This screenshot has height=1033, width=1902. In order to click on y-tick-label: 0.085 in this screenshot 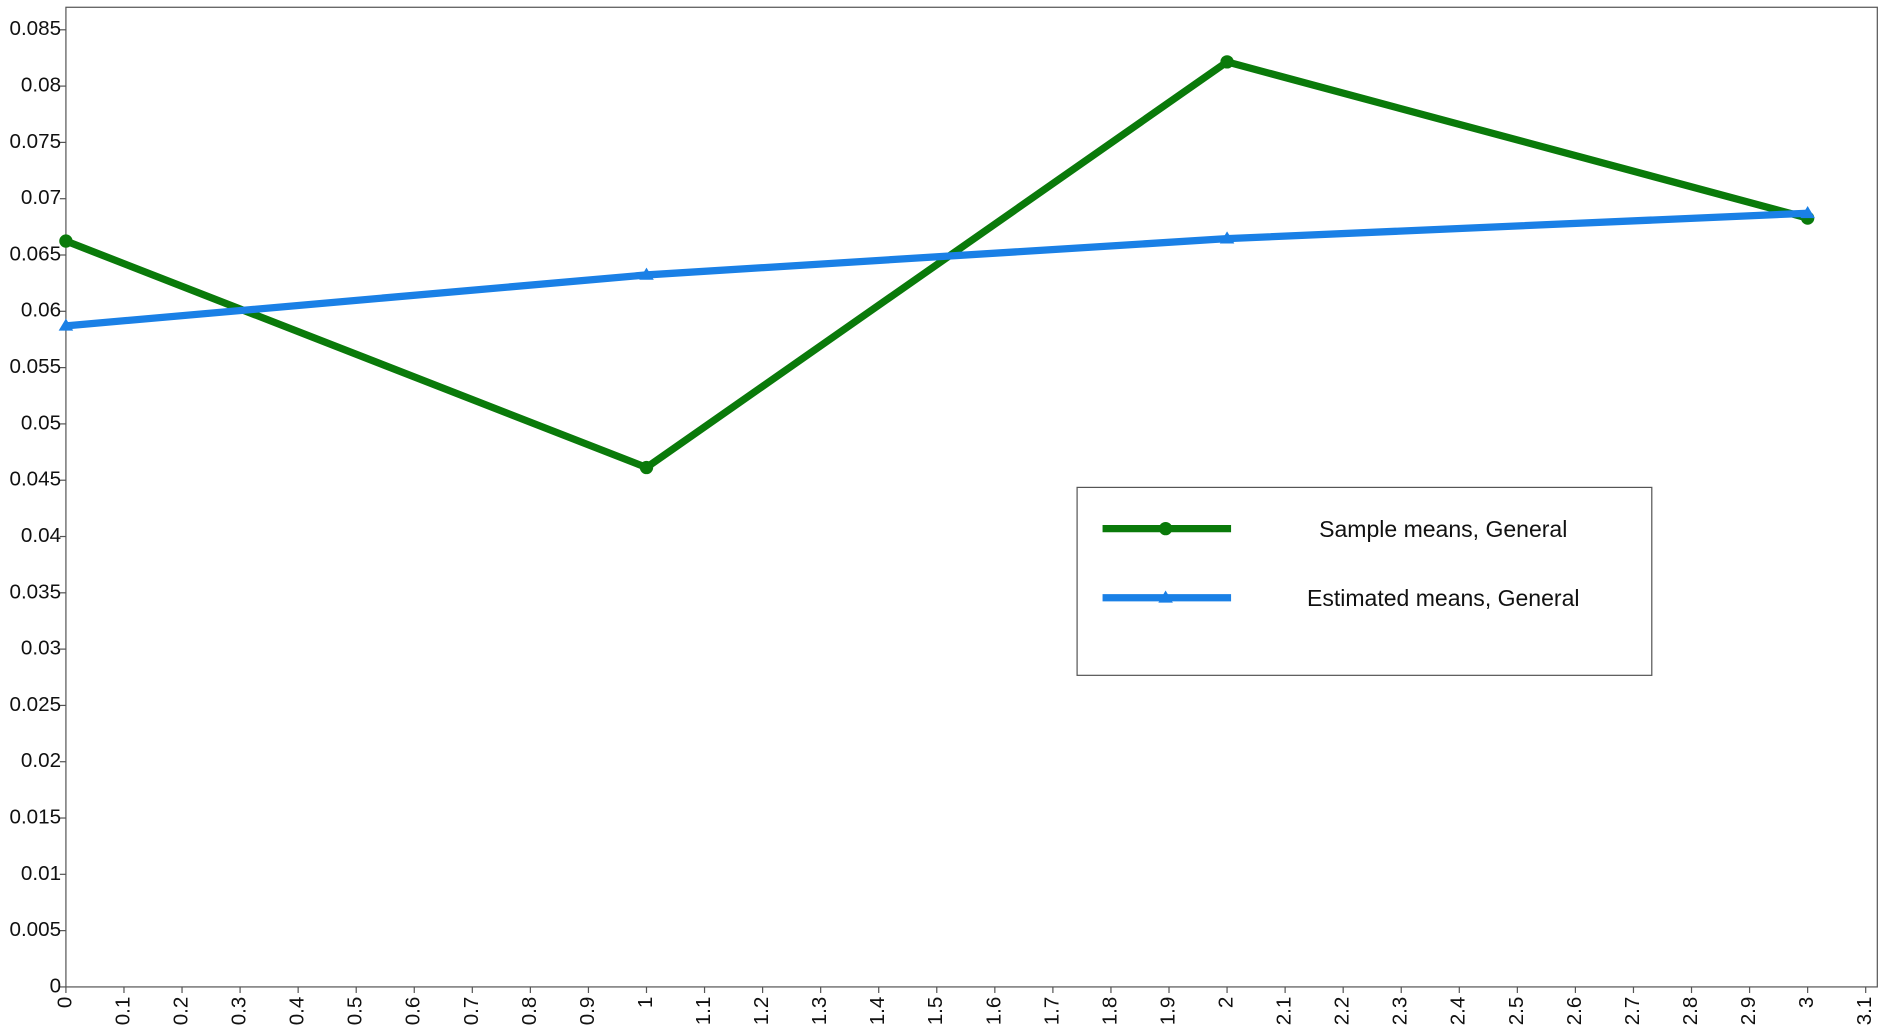, I will do `click(35, 28)`.